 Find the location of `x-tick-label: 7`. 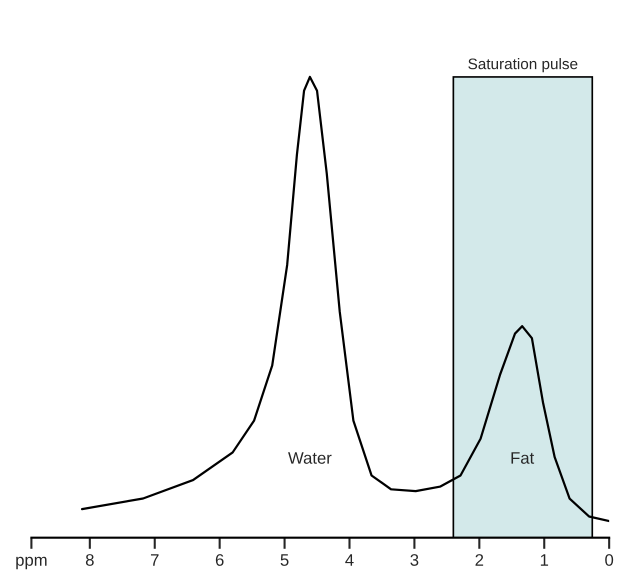

x-tick-label: 7 is located at coordinates (154, 560).